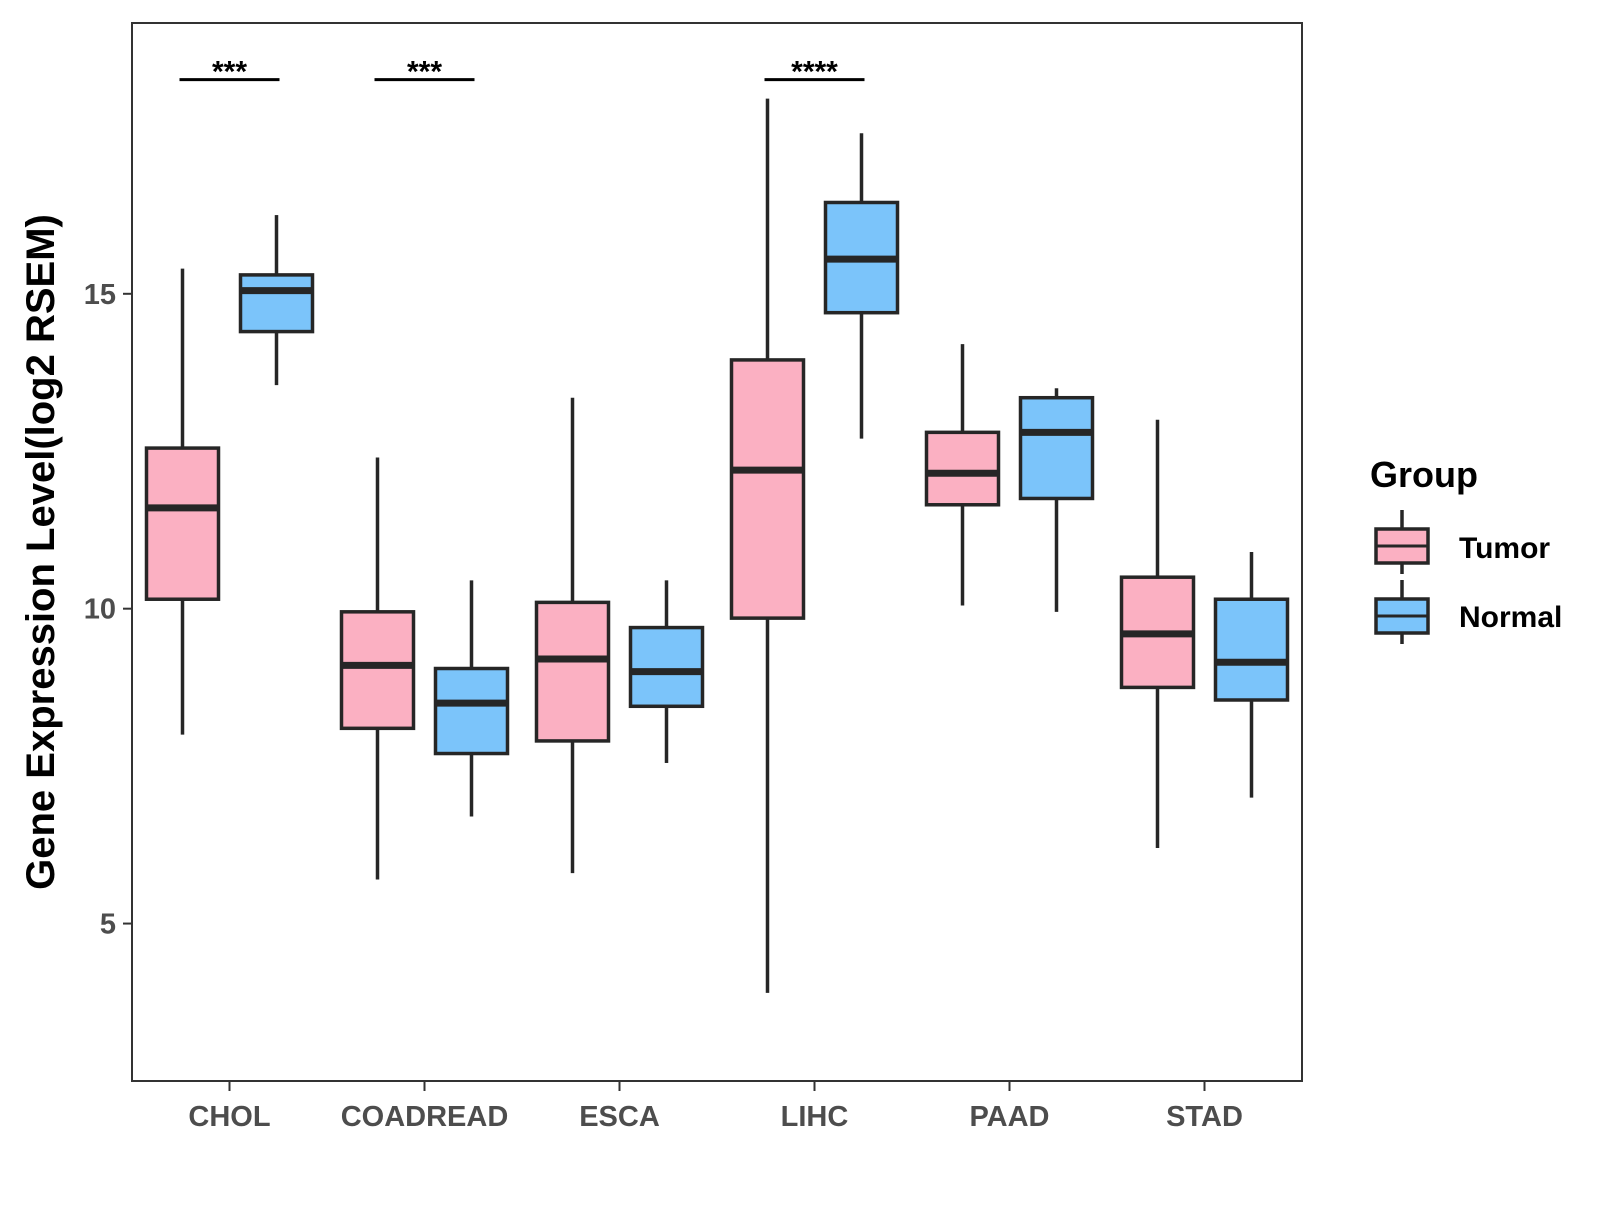 This screenshot has height=1205, width=1600. Describe the element at coordinates (100, 295) in the screenshot. I see `y-tick-label-15: 15` at that location.